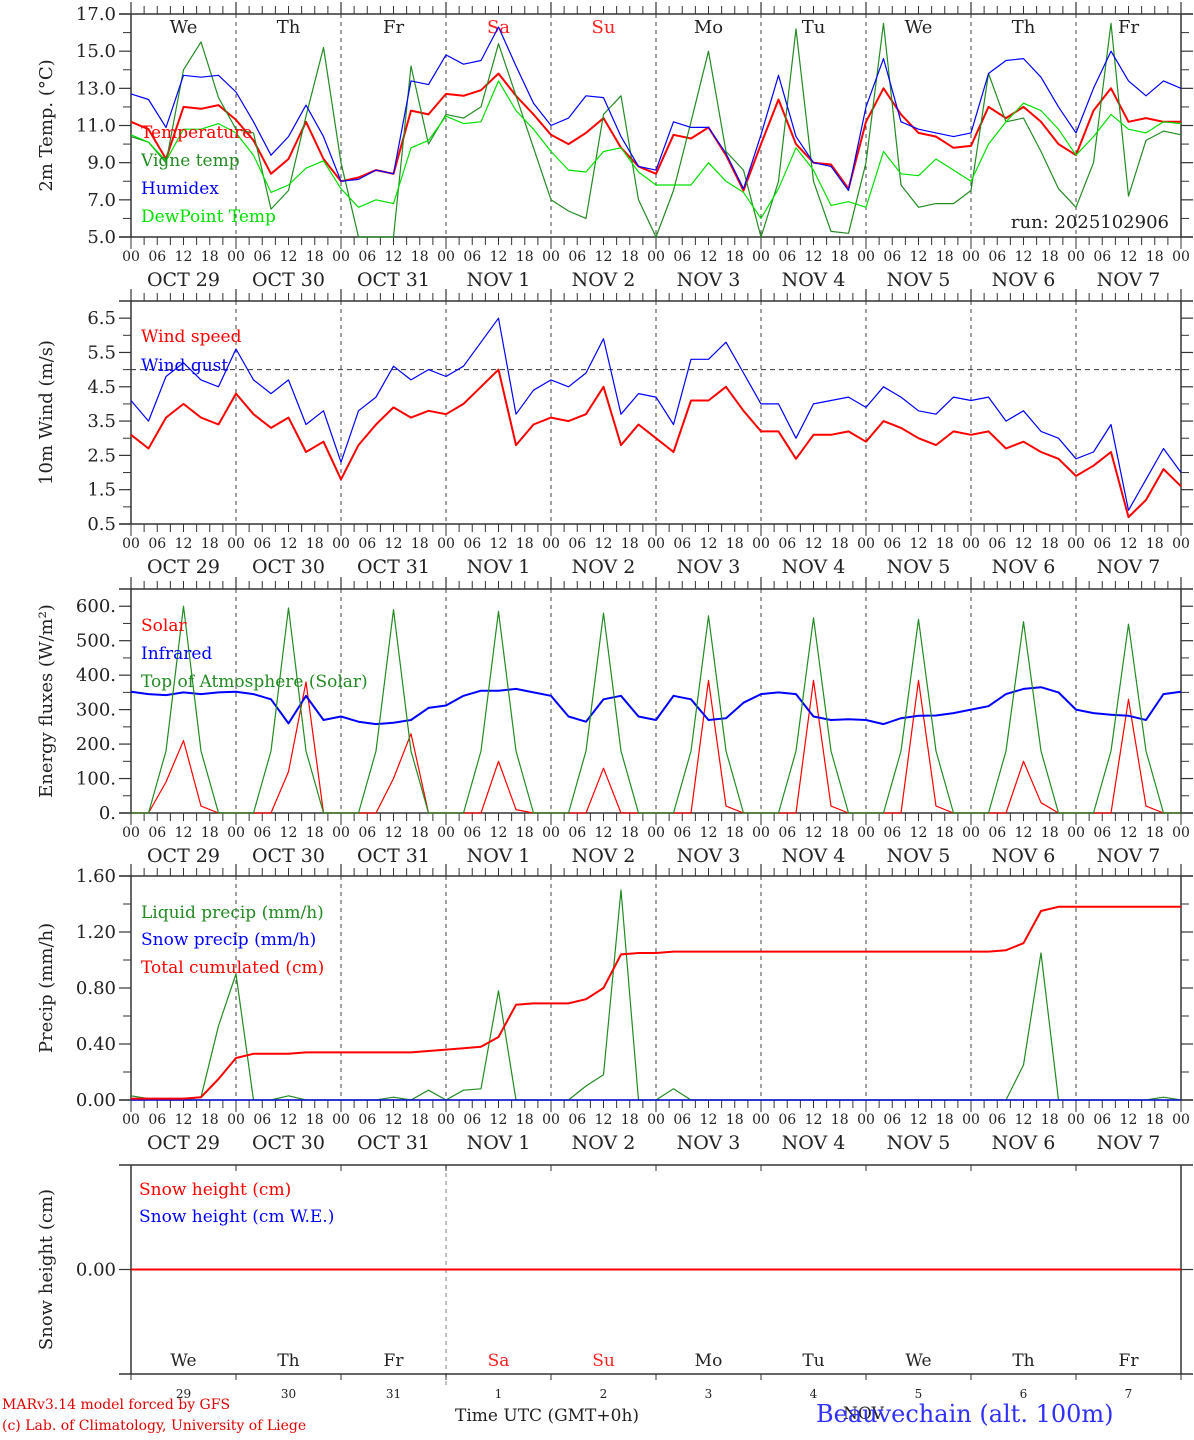  Describe the element at coordinates (101, 421) in the screenshot. I see `y-tick-label: 3.5` at that location.